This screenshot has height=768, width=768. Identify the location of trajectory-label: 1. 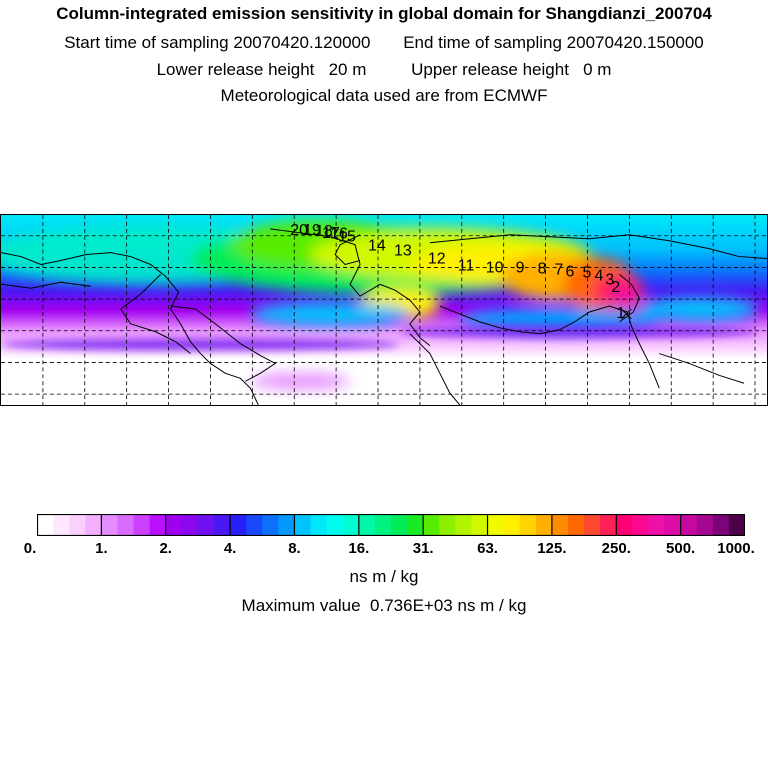
(620, 313).